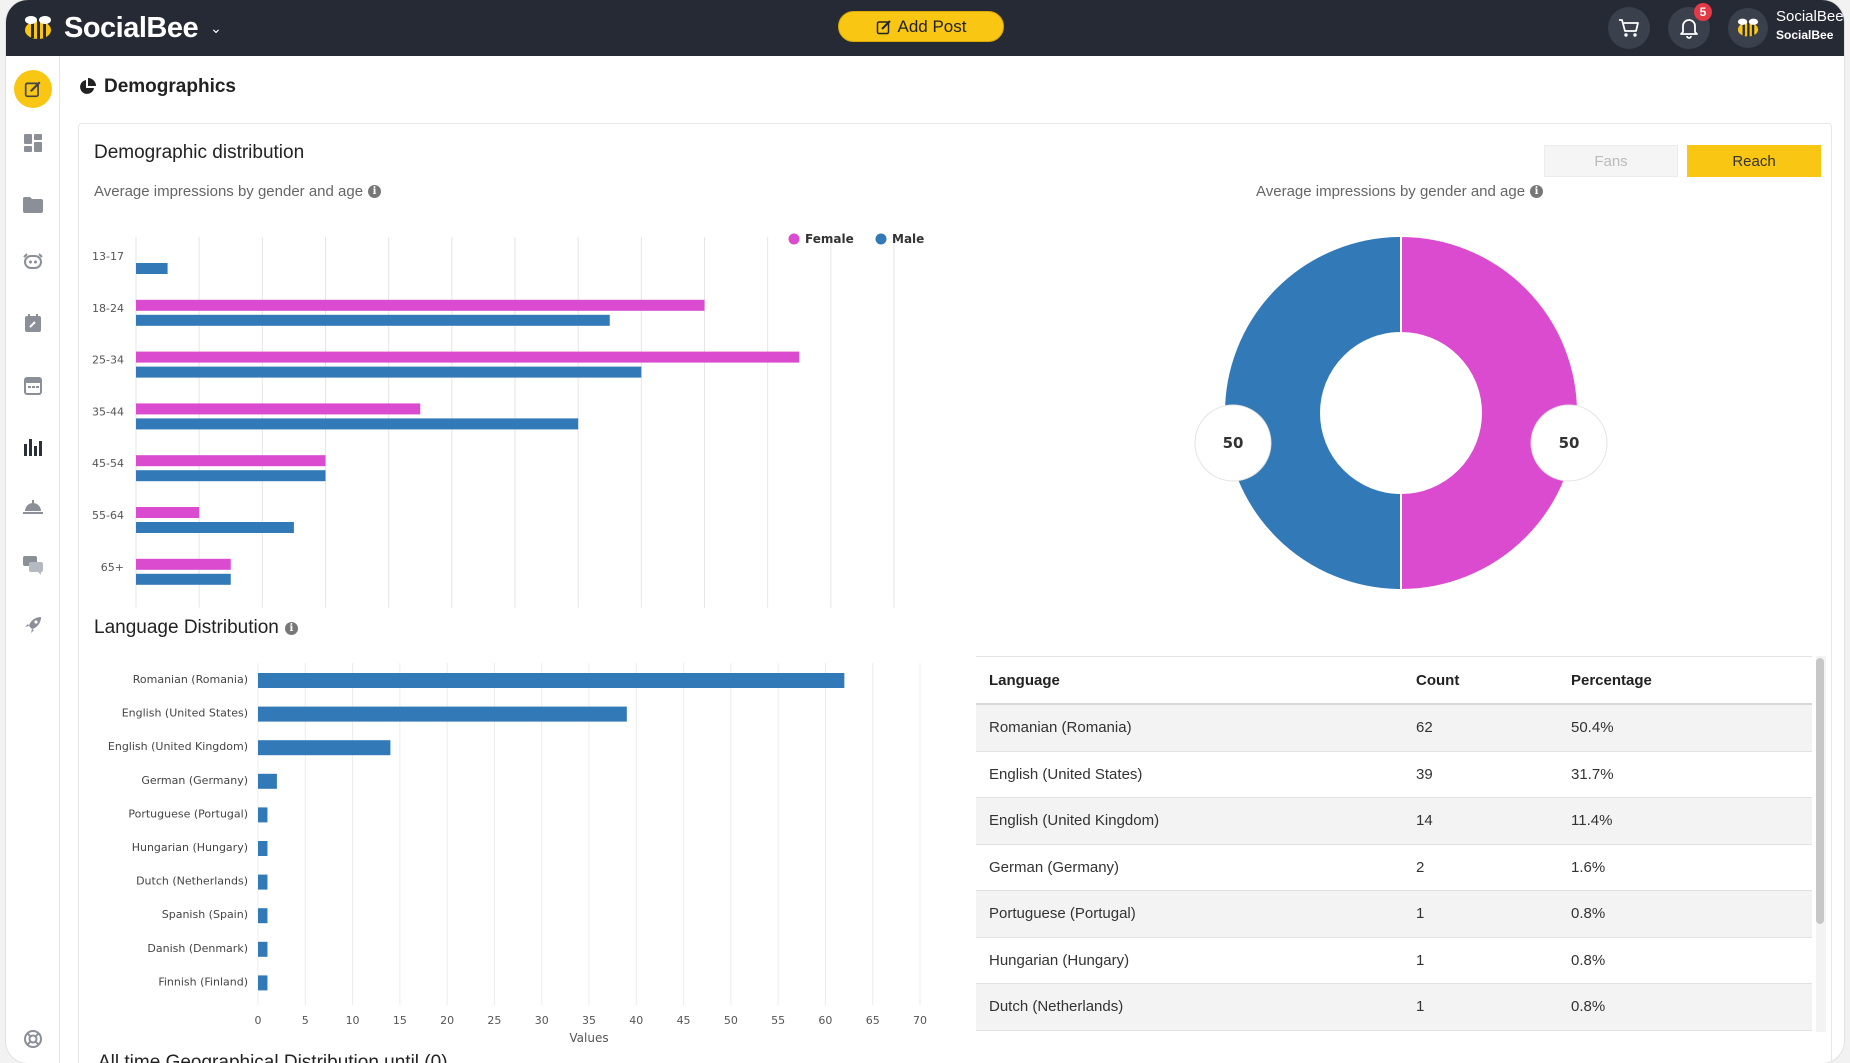  Describe the element at coordinates (542, 1020) in the screenshot. I see `x-tick-label: 30` at that location.